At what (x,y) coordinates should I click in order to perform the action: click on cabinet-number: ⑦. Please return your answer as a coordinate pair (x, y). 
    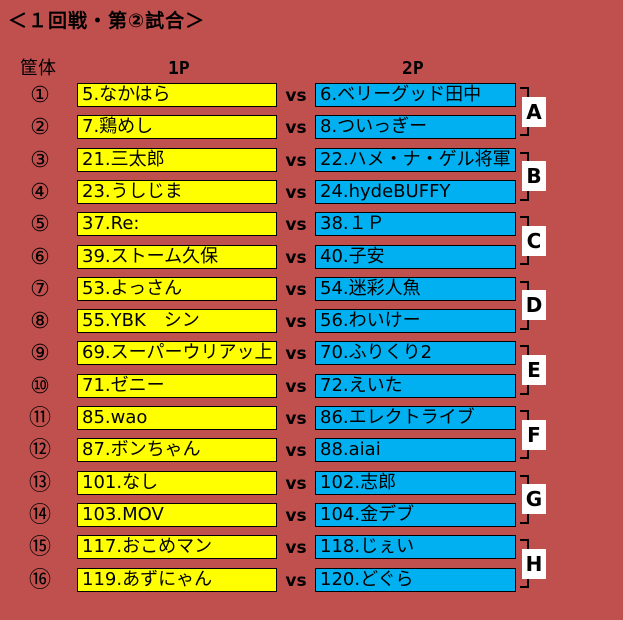
    Looking at the image, I should click on (40, 289).